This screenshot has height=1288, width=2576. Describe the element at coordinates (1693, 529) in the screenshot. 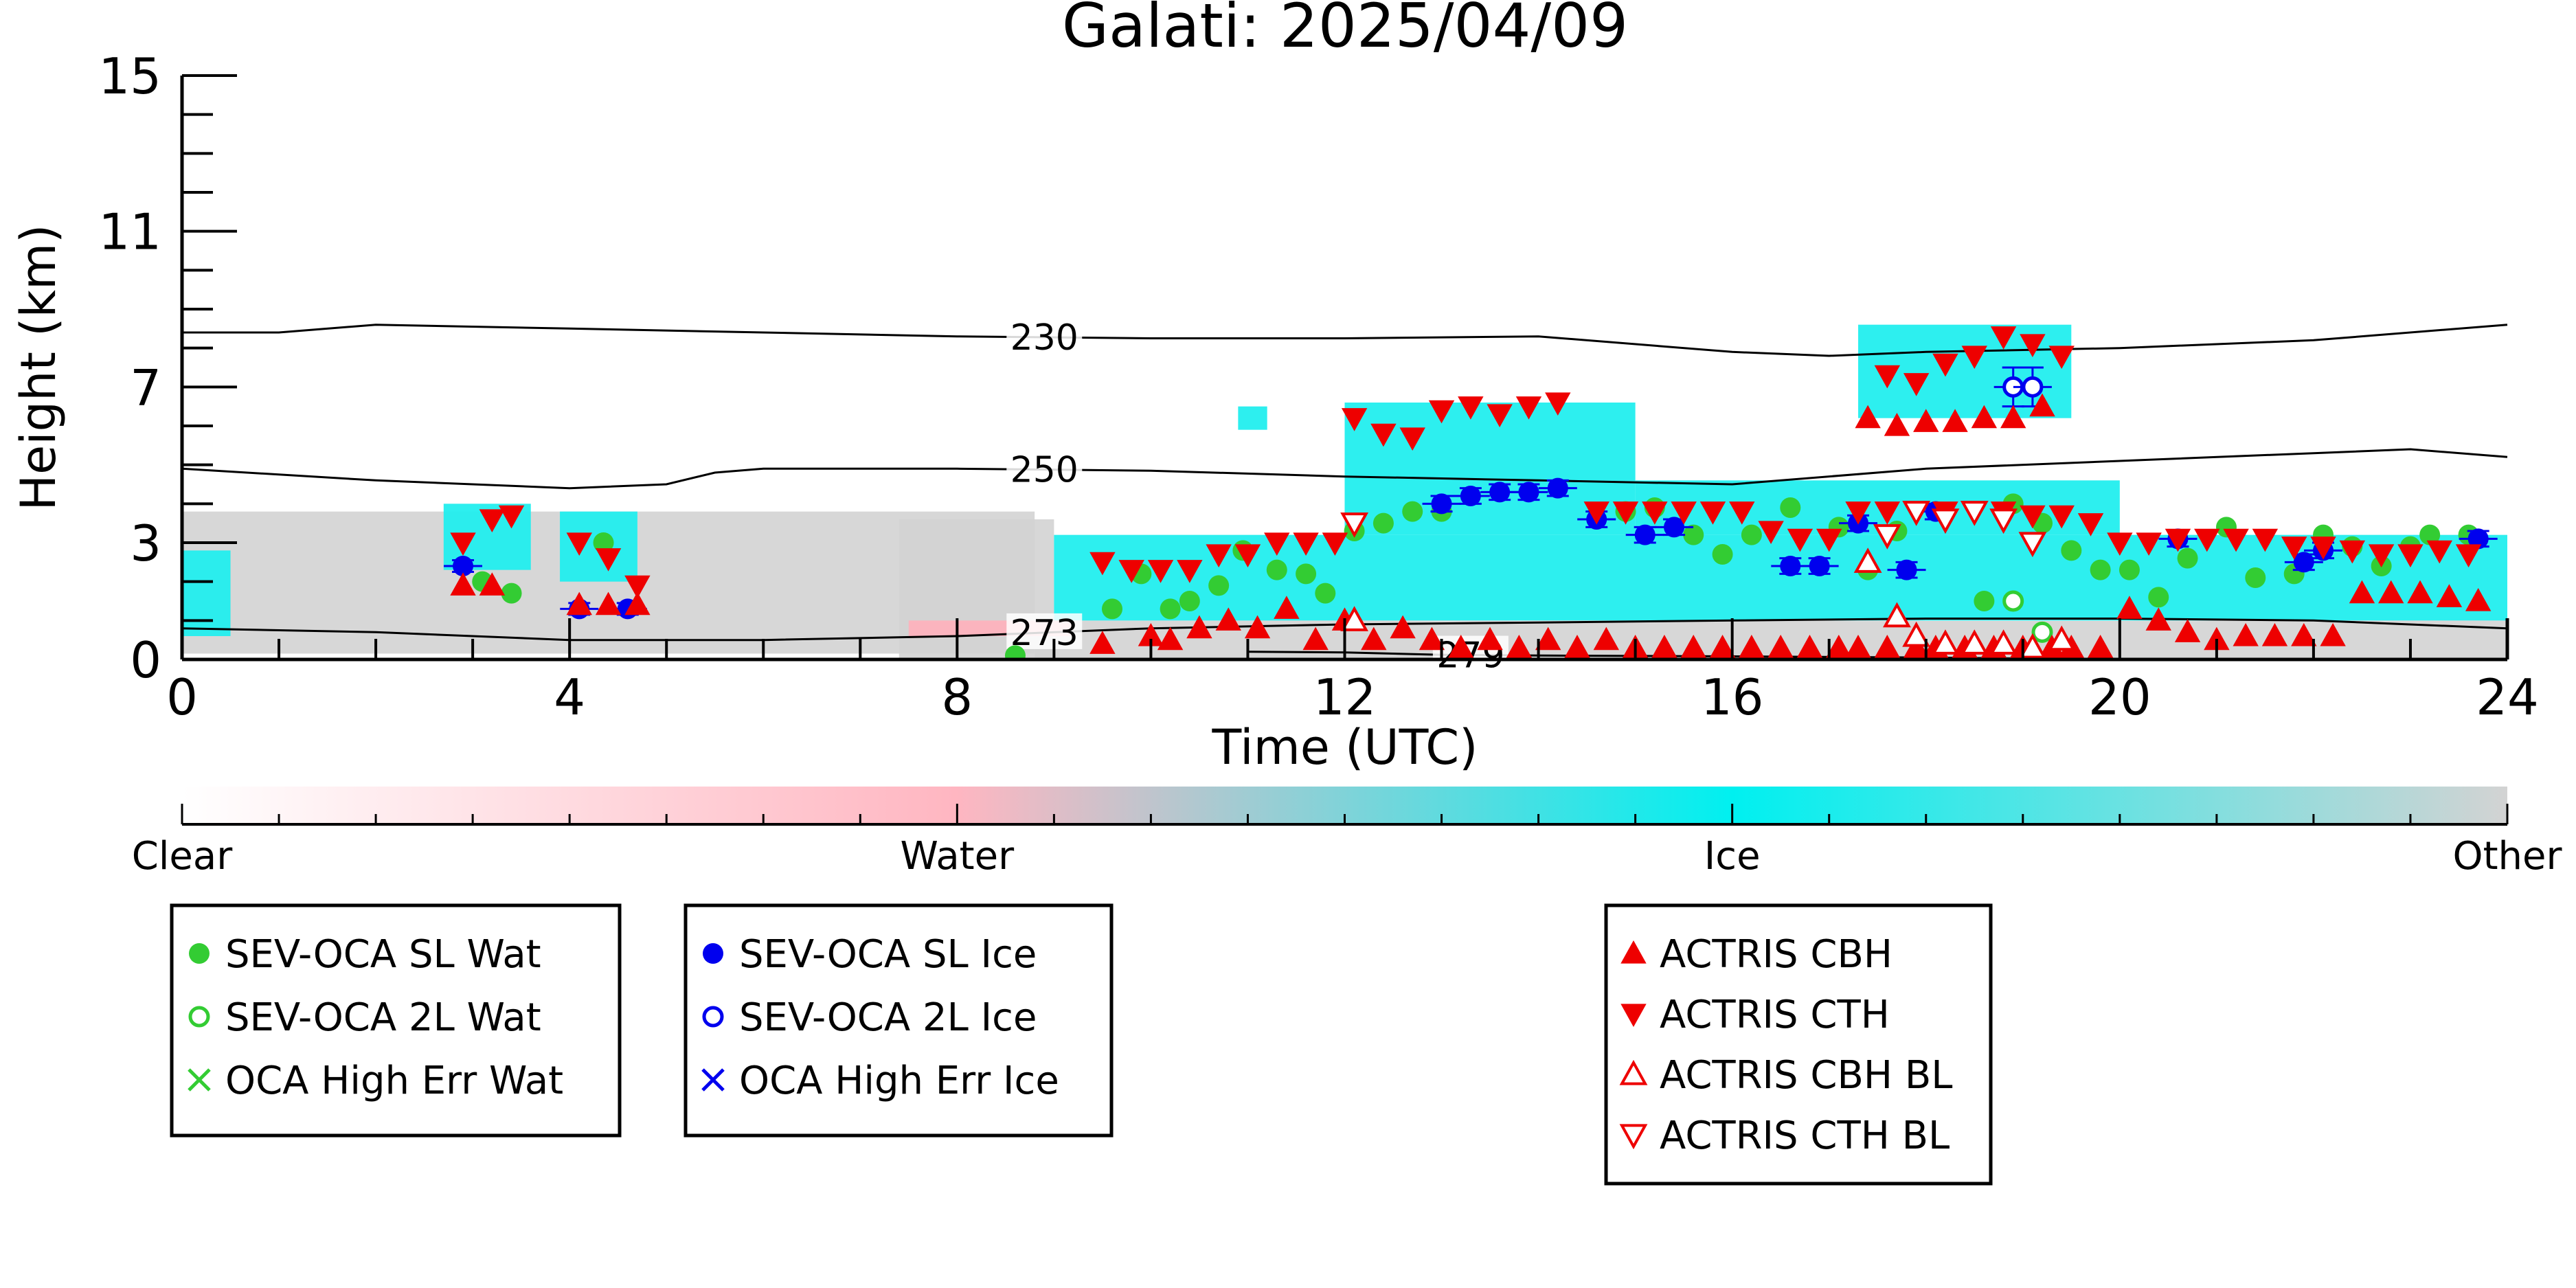

I see `series-actris-cth-bl` at that location.